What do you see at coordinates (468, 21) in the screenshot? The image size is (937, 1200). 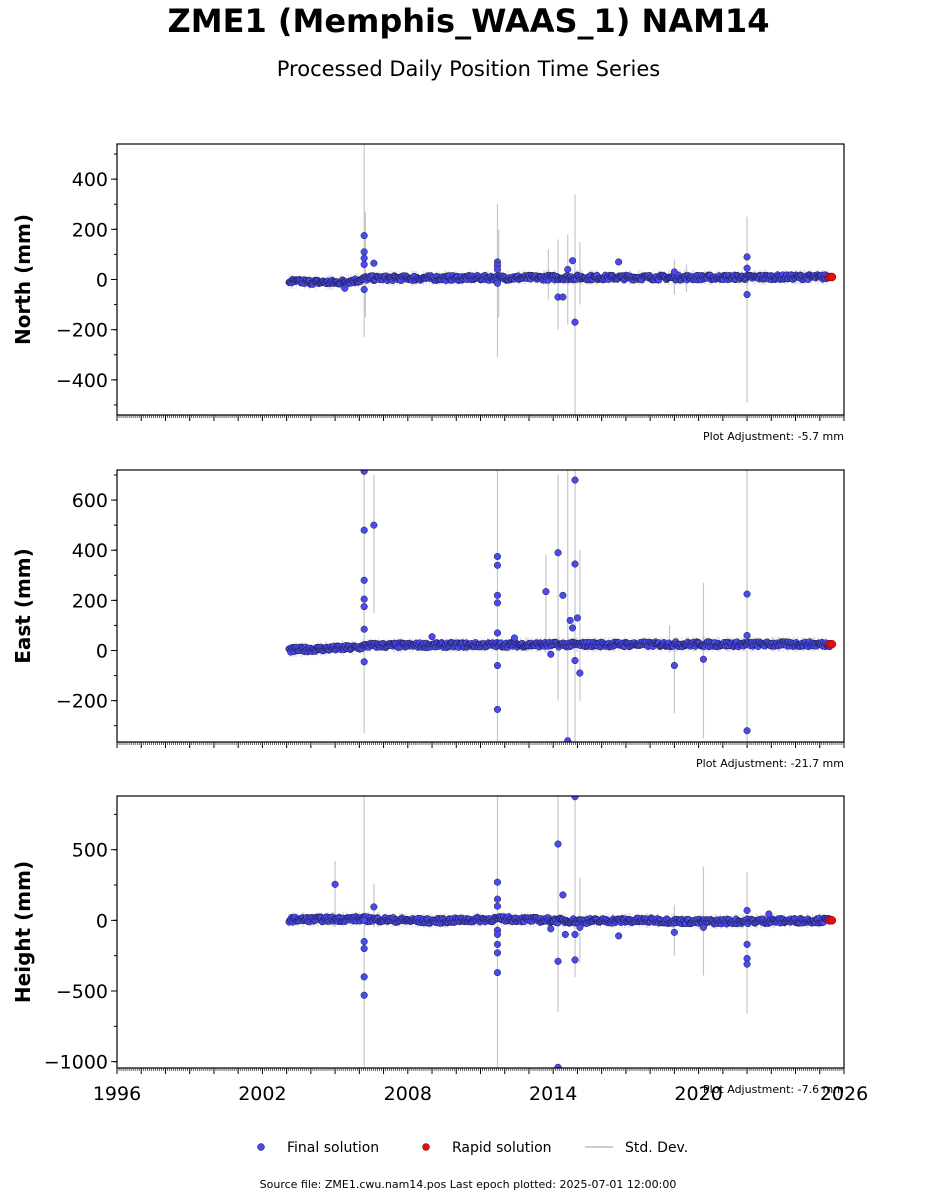 I see `chart-title: ZME1 (Memphis_WAAS_1) NAM14` at bounding box center [468, 21].